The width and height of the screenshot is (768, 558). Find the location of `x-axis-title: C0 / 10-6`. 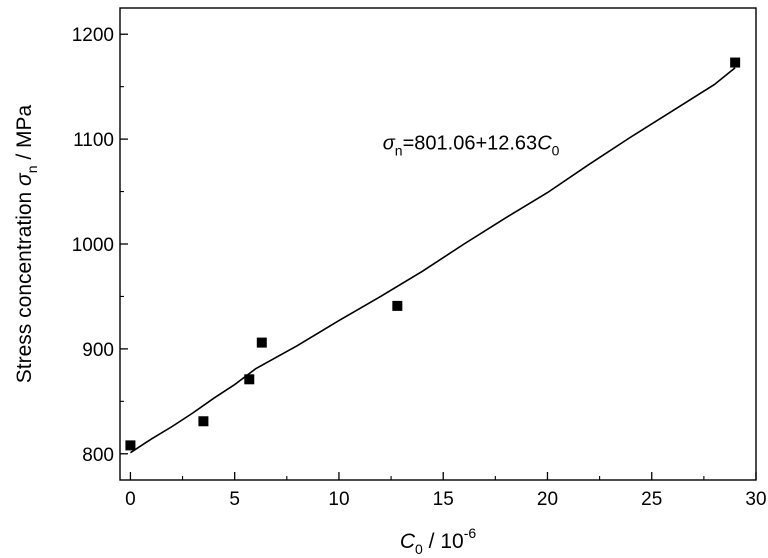

x-axis-title: C0 / 10-6 is located at coordinates (438, 541).